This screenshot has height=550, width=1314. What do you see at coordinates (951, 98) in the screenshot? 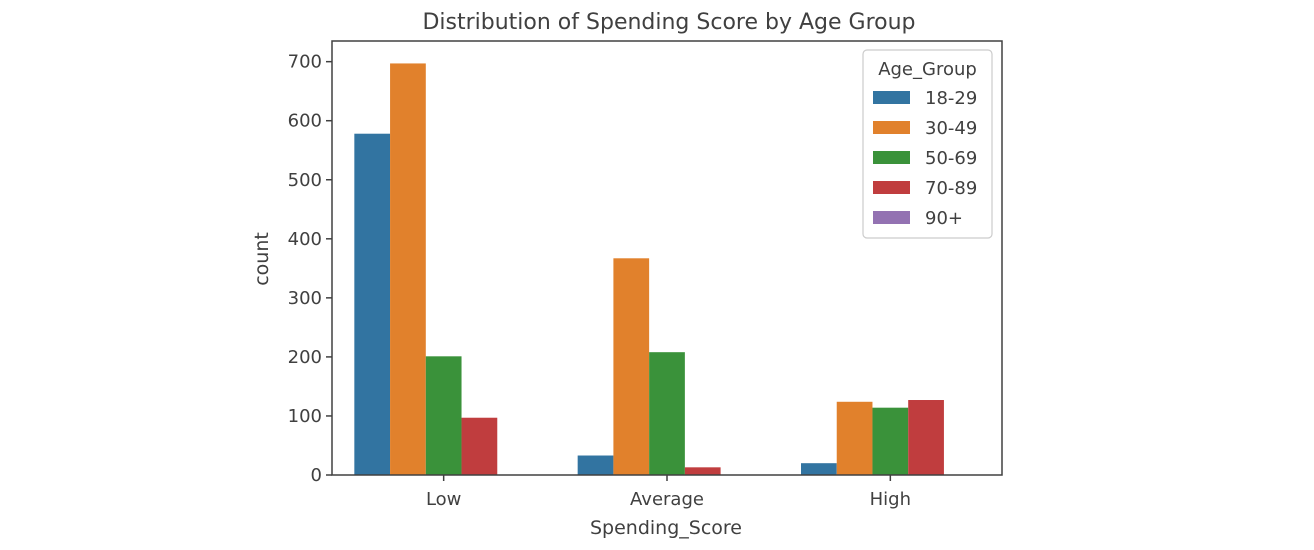
I see `legend-label-18-29: 18-29` at bounding box center [951, 98].